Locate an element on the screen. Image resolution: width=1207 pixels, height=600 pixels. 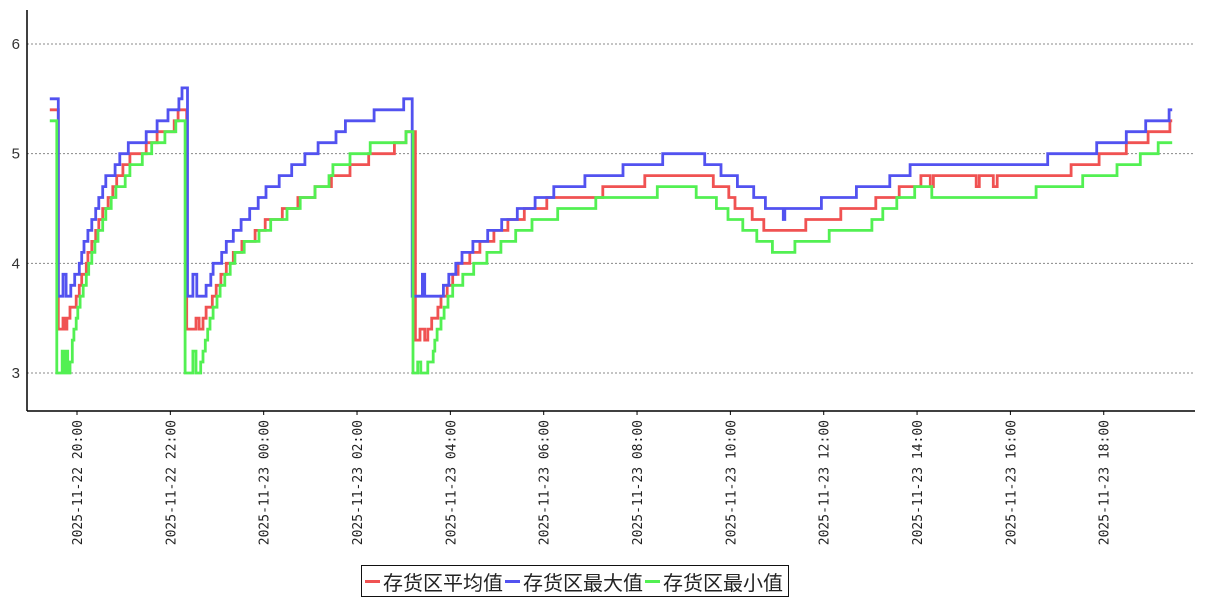
x-tick-label: 2025-11-22 22:00 is located at coordinates (171, 482).